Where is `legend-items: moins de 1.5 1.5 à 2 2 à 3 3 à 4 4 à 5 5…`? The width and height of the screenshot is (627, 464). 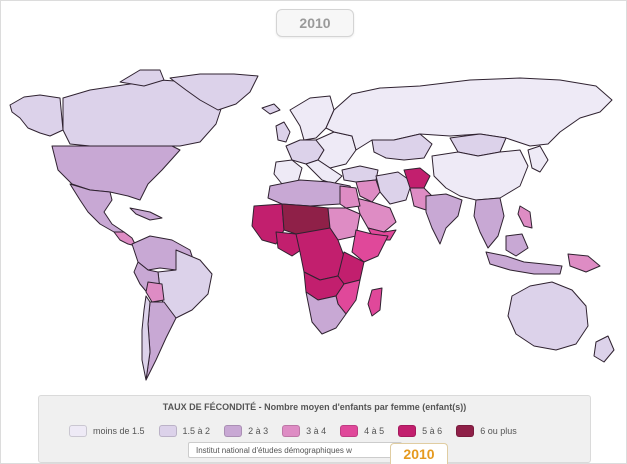 legend-items: moins de 1.5 1.5 à 2 2 à 3 3 à 4 4 à 5 5… is located at coordinates (300, 431).